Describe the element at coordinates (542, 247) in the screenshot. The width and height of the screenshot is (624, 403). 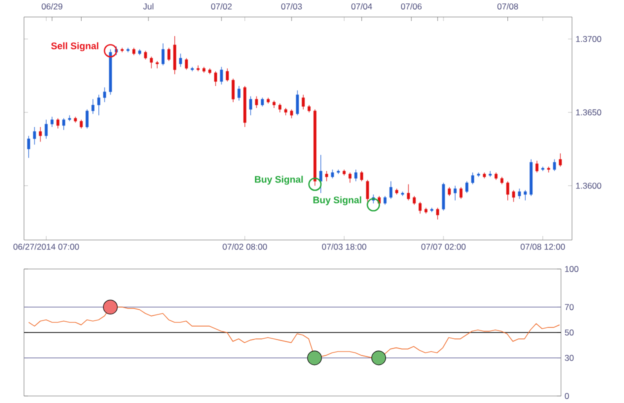
I see `x-tick-label: 07/08 12:00` at that location.